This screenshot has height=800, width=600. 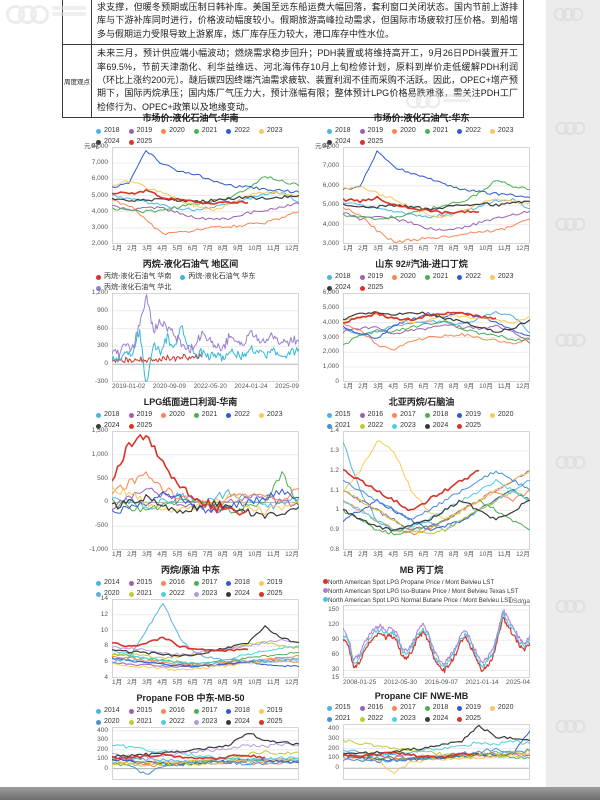 What do you see at coordinates (473, 707) in the screenshot?
I see `legend-label: 2019` at bounding box center [473, 707].